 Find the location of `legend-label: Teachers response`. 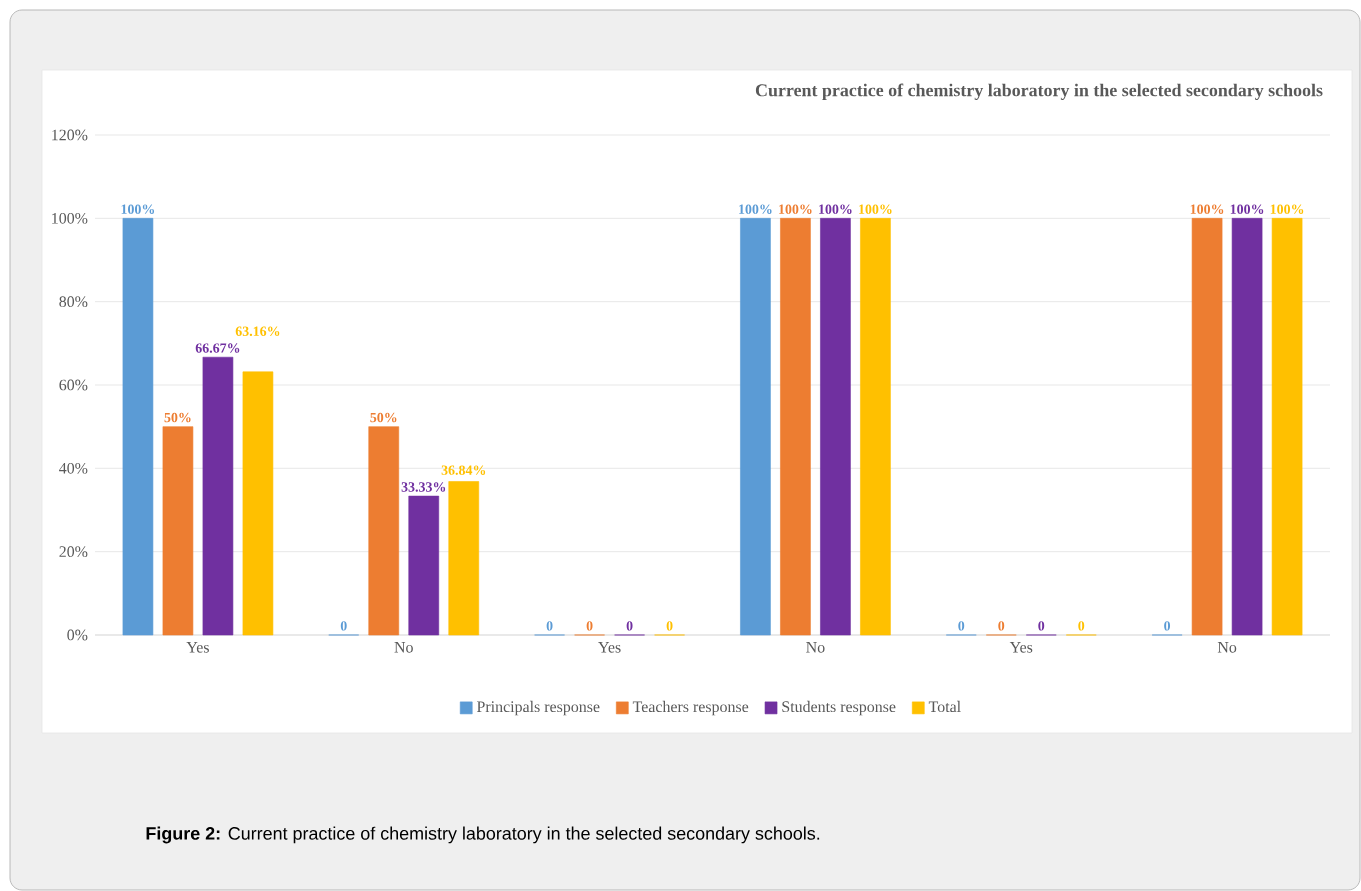

legend-label: Teachers response is located at coordinates (690, 708).